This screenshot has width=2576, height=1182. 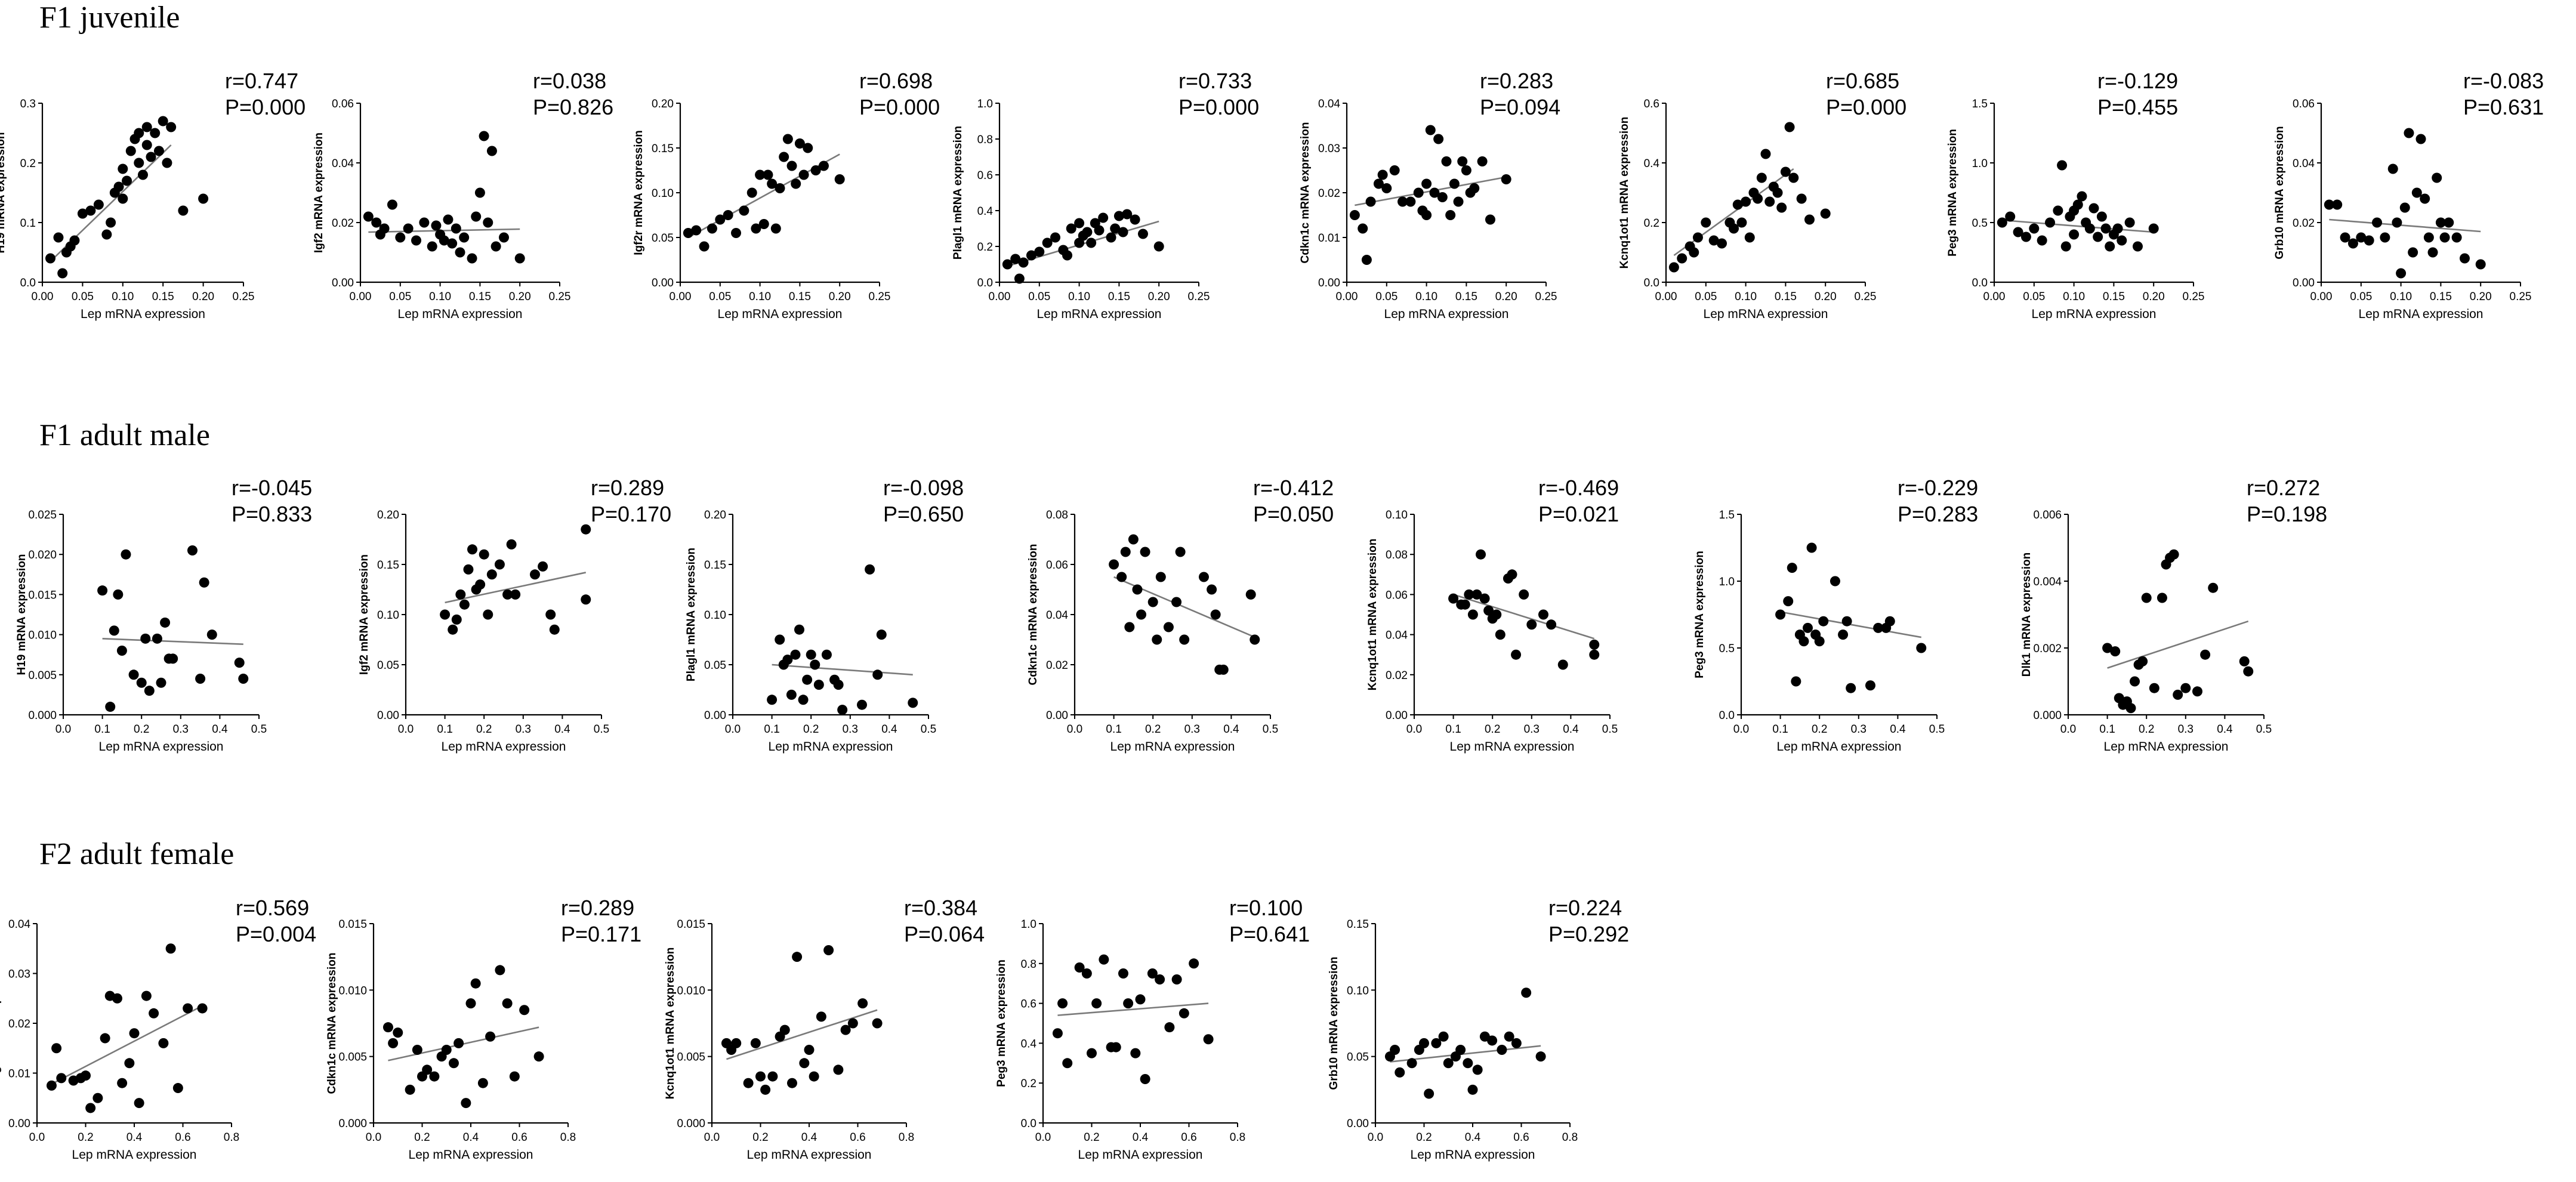 I want to click on y-tick-label: 0.03, so click(x=19, y=974).